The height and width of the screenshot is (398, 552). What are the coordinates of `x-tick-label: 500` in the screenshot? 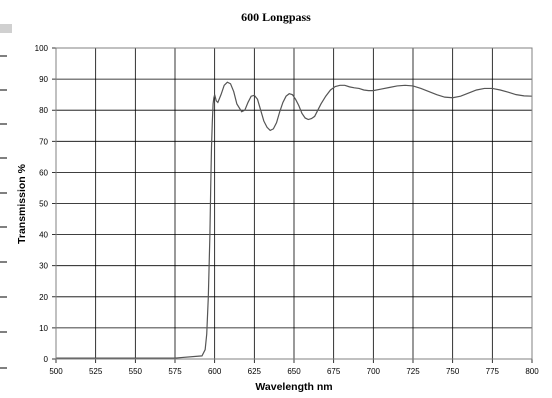 It's located at (56, 371).